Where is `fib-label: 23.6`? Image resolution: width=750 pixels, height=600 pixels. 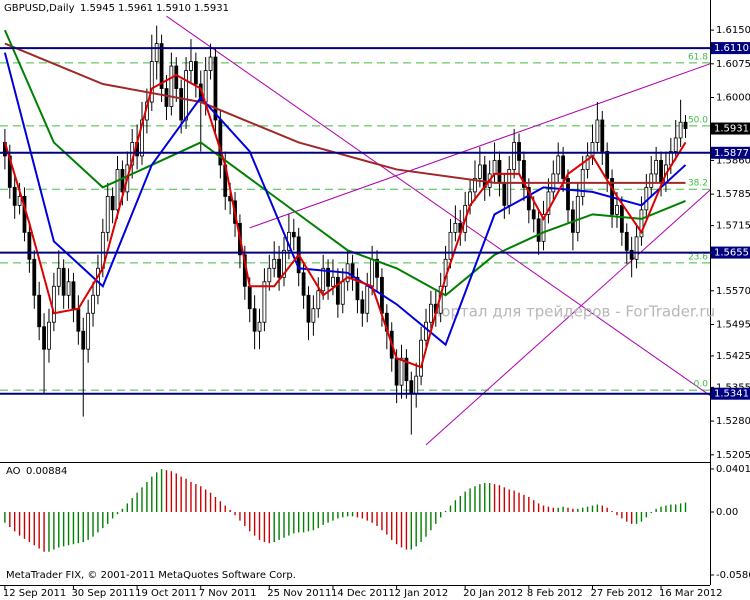 fib-label: 23.6 is located at coordinates (698, 257).